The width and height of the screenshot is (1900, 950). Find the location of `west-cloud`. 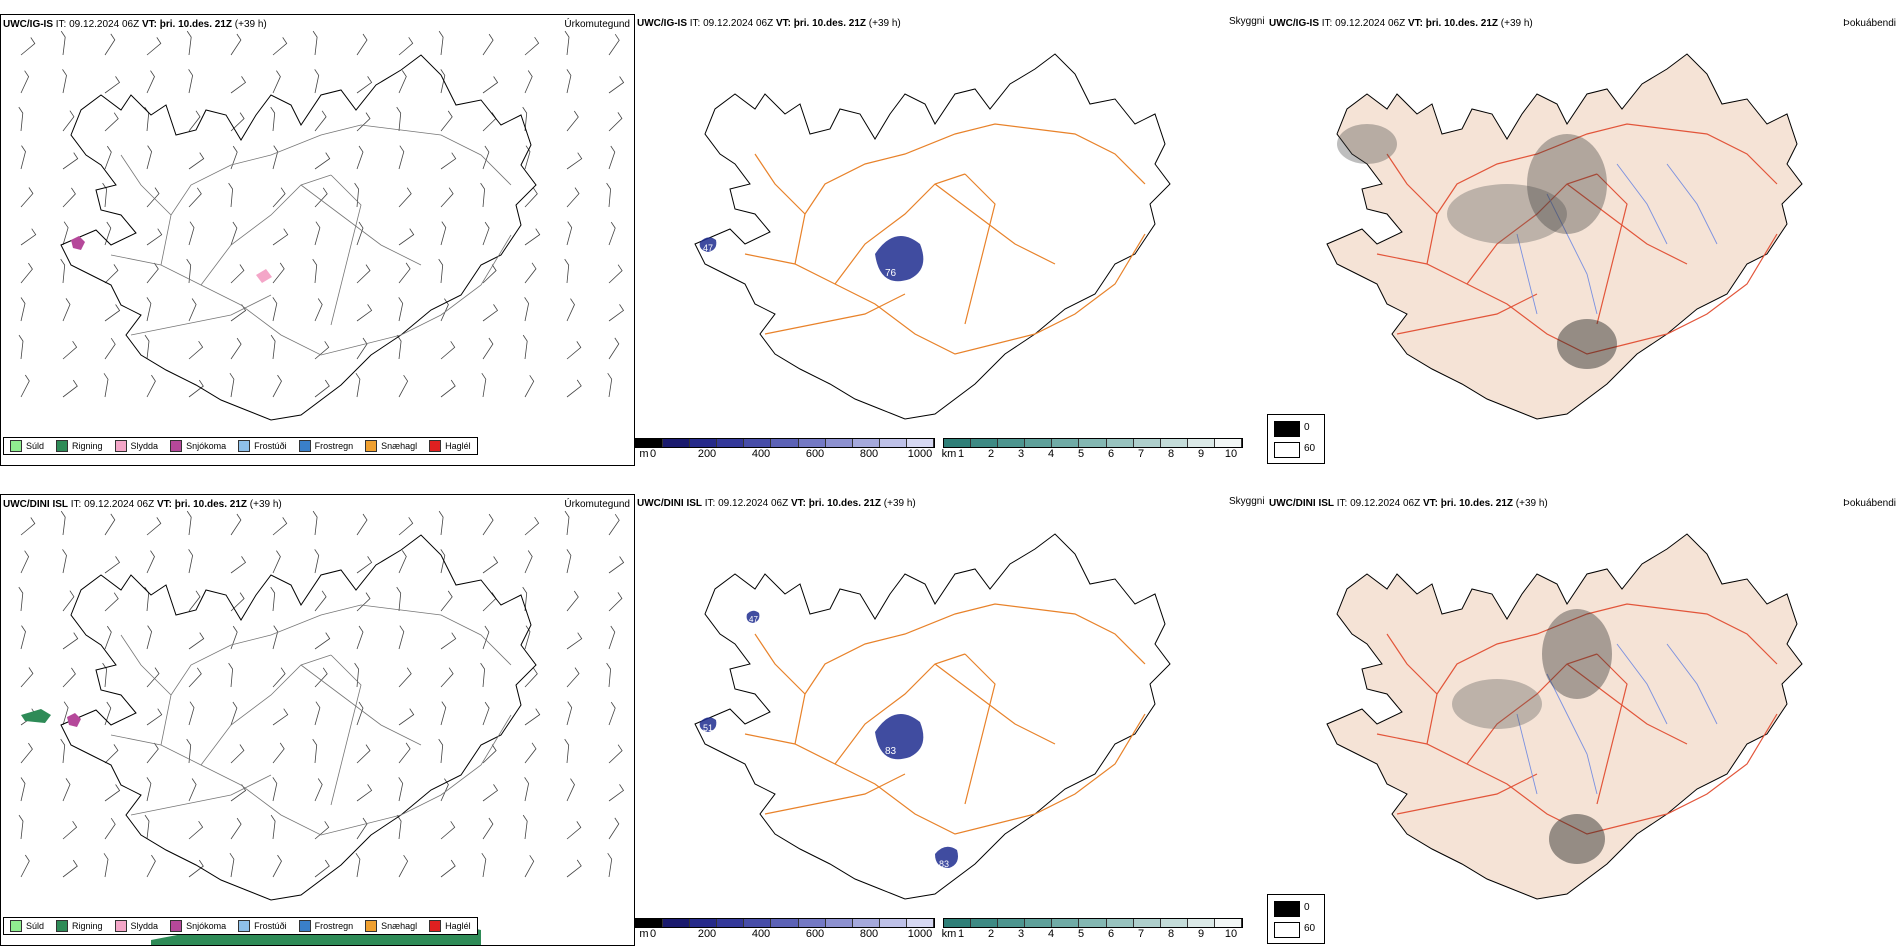

west-cloud is located at coordinates (708, 244).